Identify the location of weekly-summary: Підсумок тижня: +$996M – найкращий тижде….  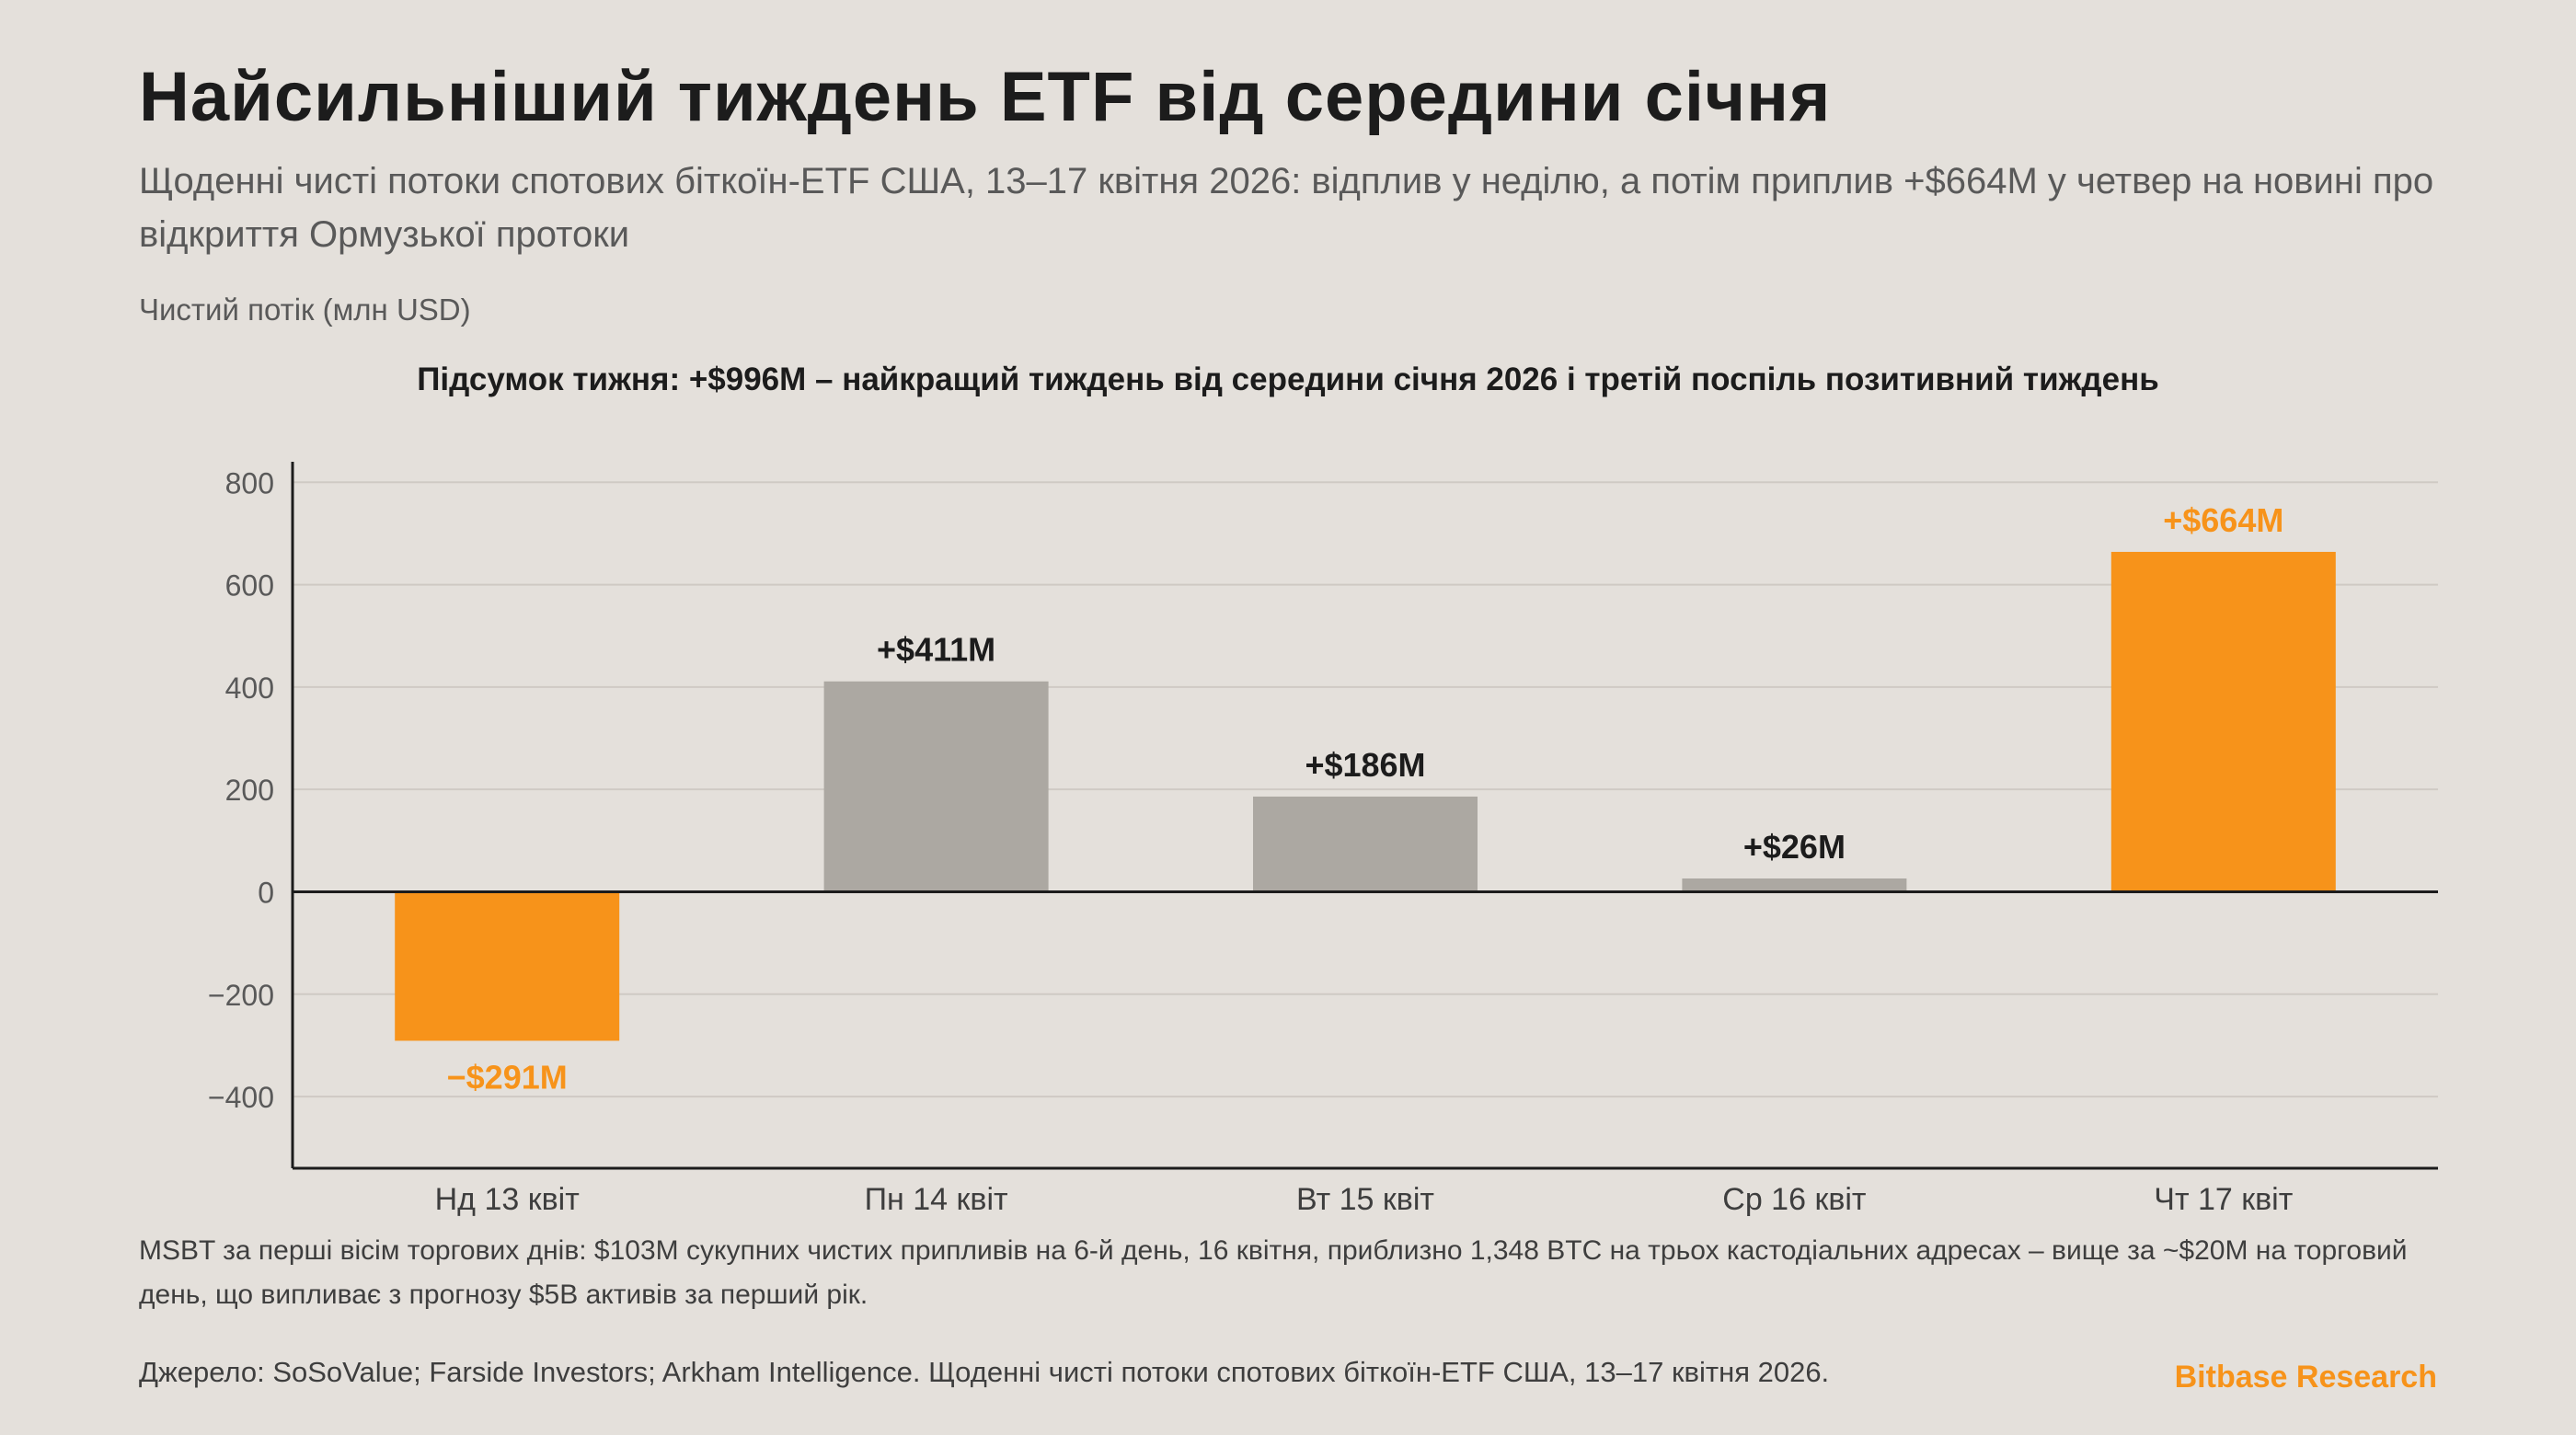
(1288, 379).